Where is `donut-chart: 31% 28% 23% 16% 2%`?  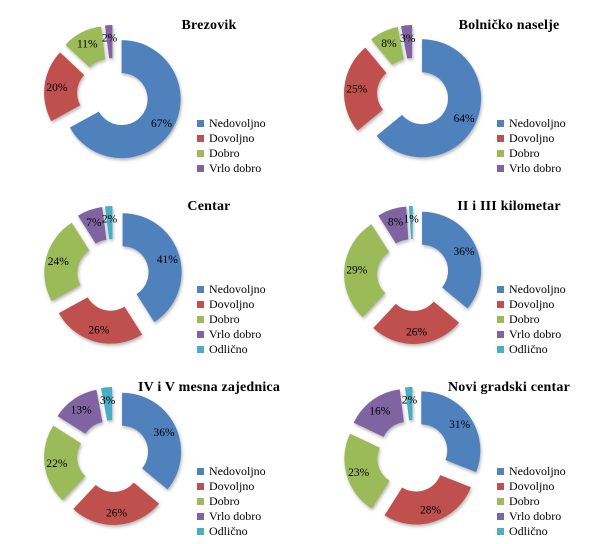
donut-chart: 31% 28% 23% 16% 2% is located at coordinates (412, 456).